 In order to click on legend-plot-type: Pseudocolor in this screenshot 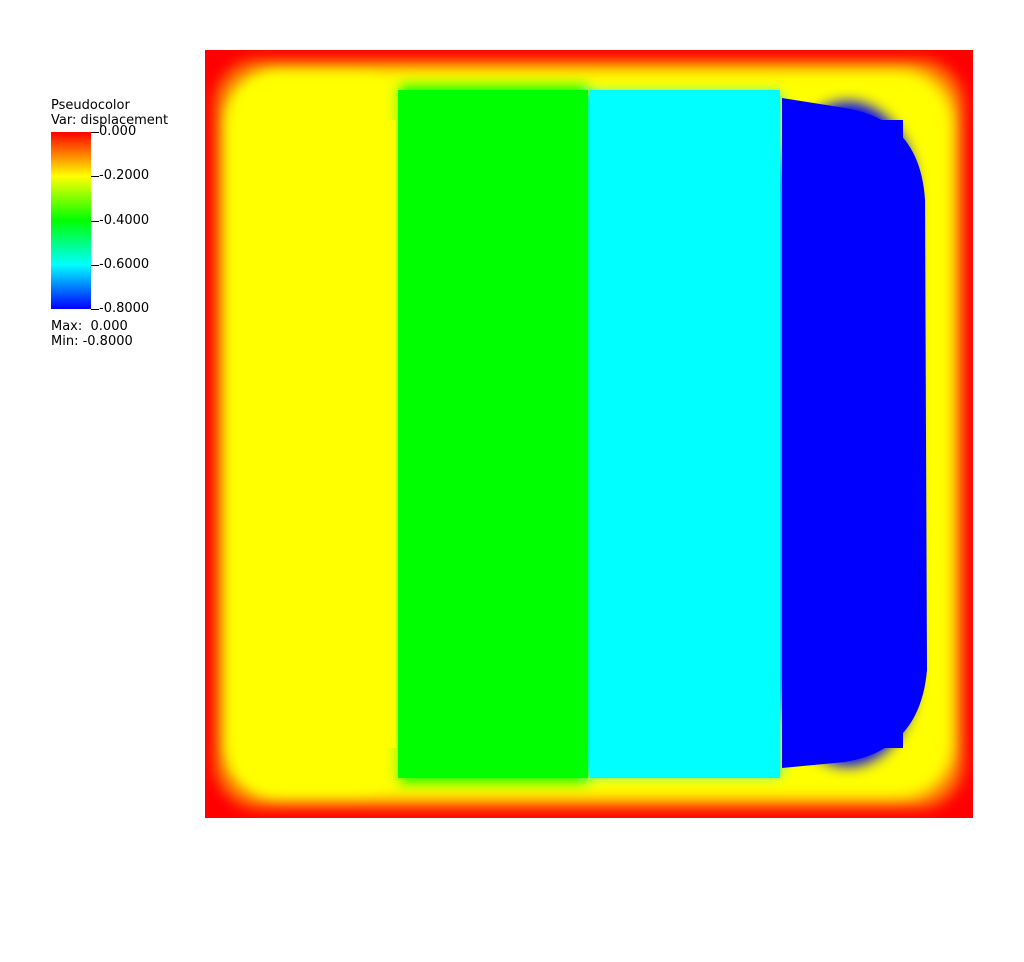, I will do `click(90, 105)`.